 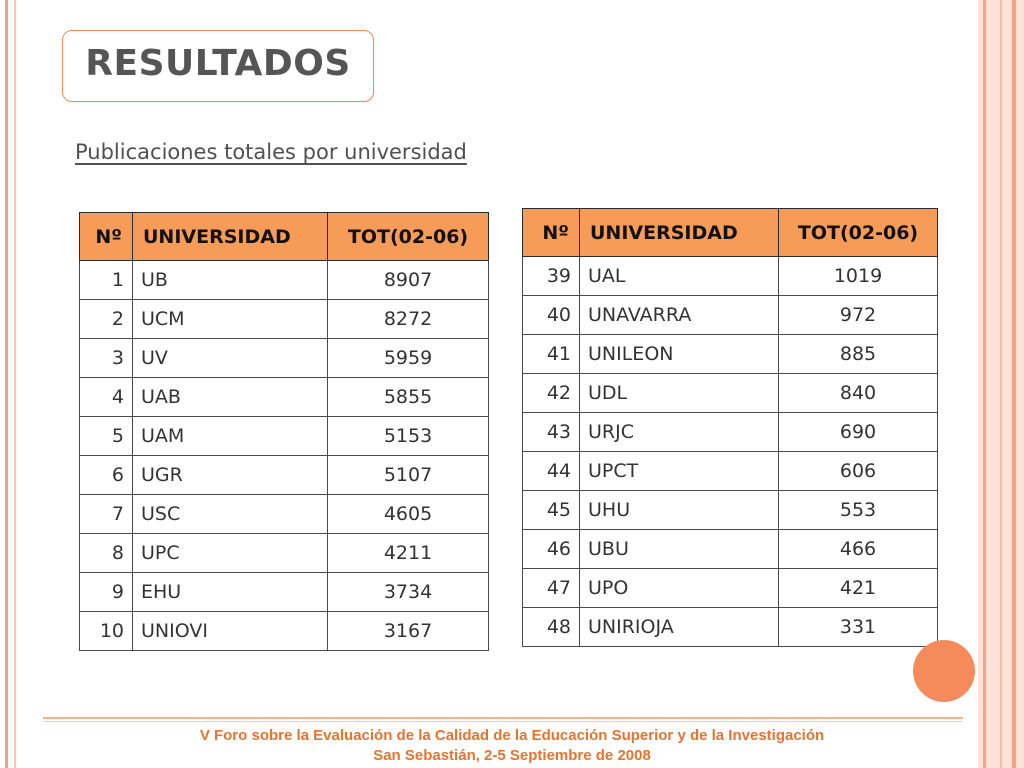 I want to click on cell-university: UPO, so click(x=679, y=588).